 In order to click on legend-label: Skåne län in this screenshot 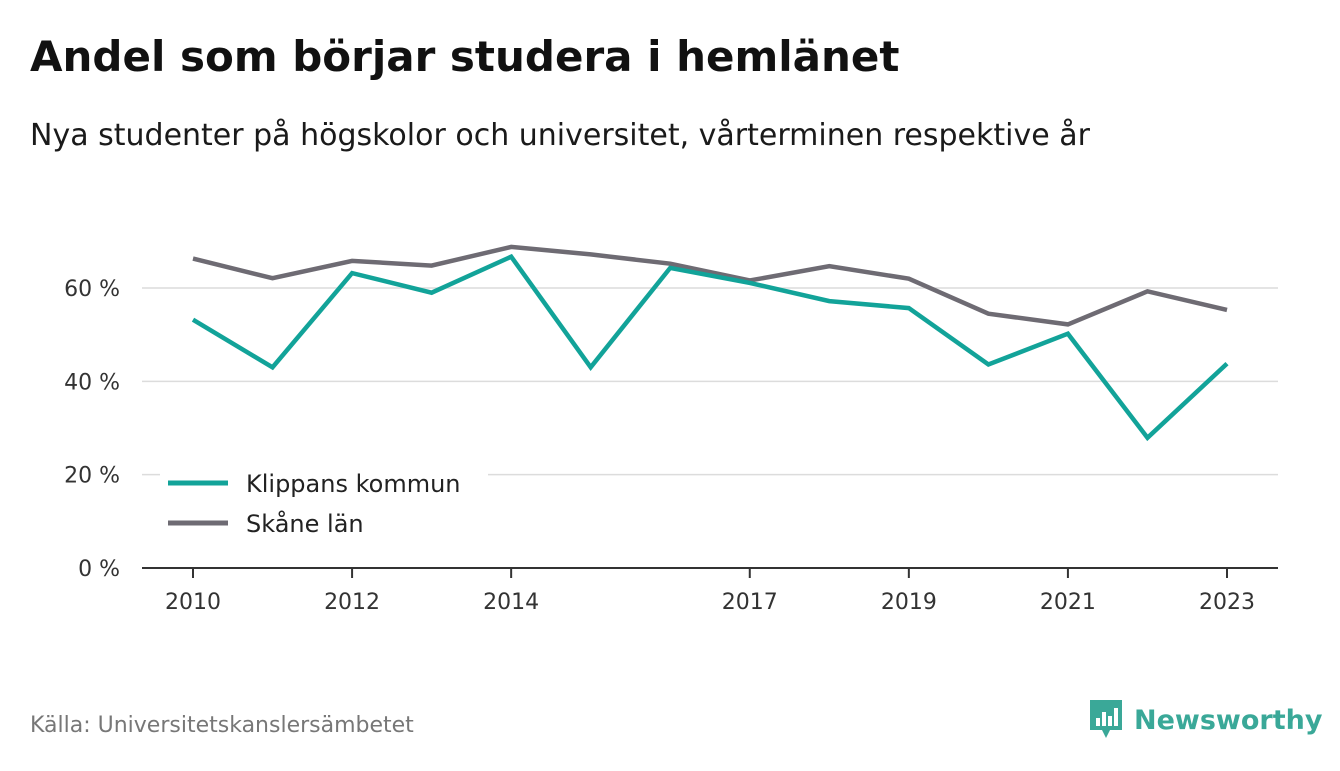, I will do `click(305, 523)`.